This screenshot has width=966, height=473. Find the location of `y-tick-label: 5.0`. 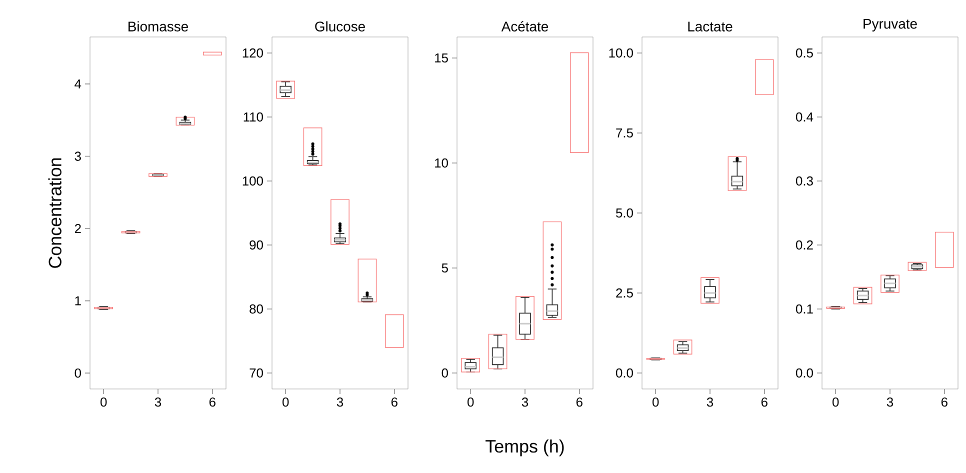

y-tick-label: 5.0 is located at coordinates (624, 213).